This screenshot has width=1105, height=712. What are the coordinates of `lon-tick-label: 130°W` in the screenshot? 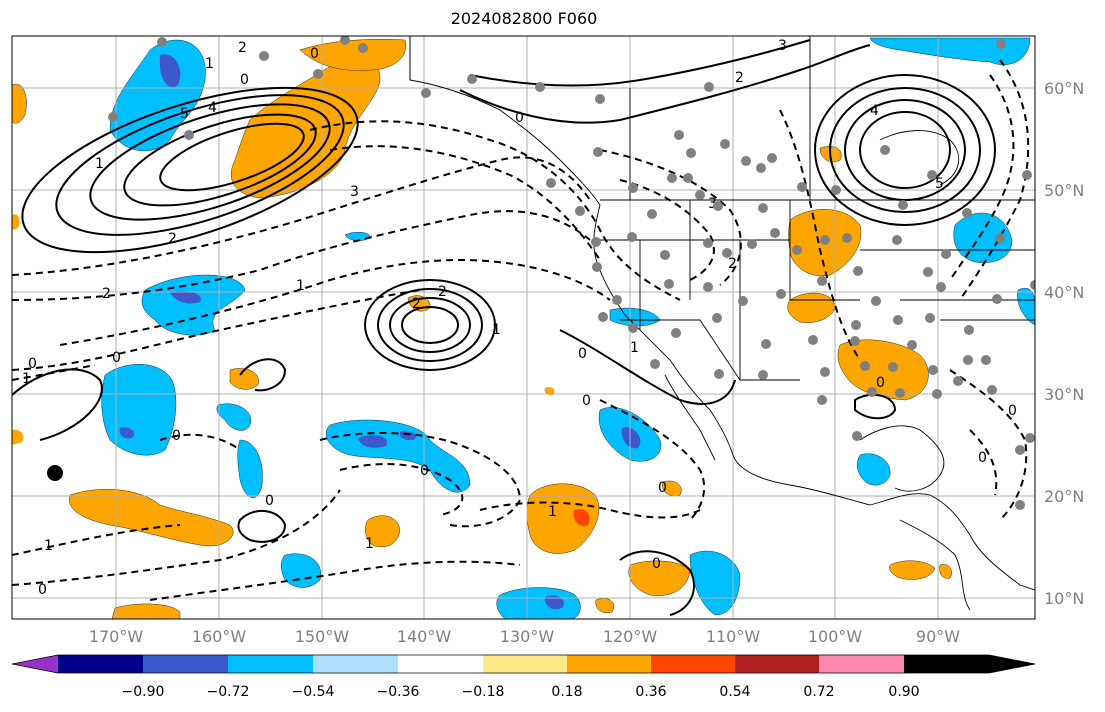 It's located at (527, 636).